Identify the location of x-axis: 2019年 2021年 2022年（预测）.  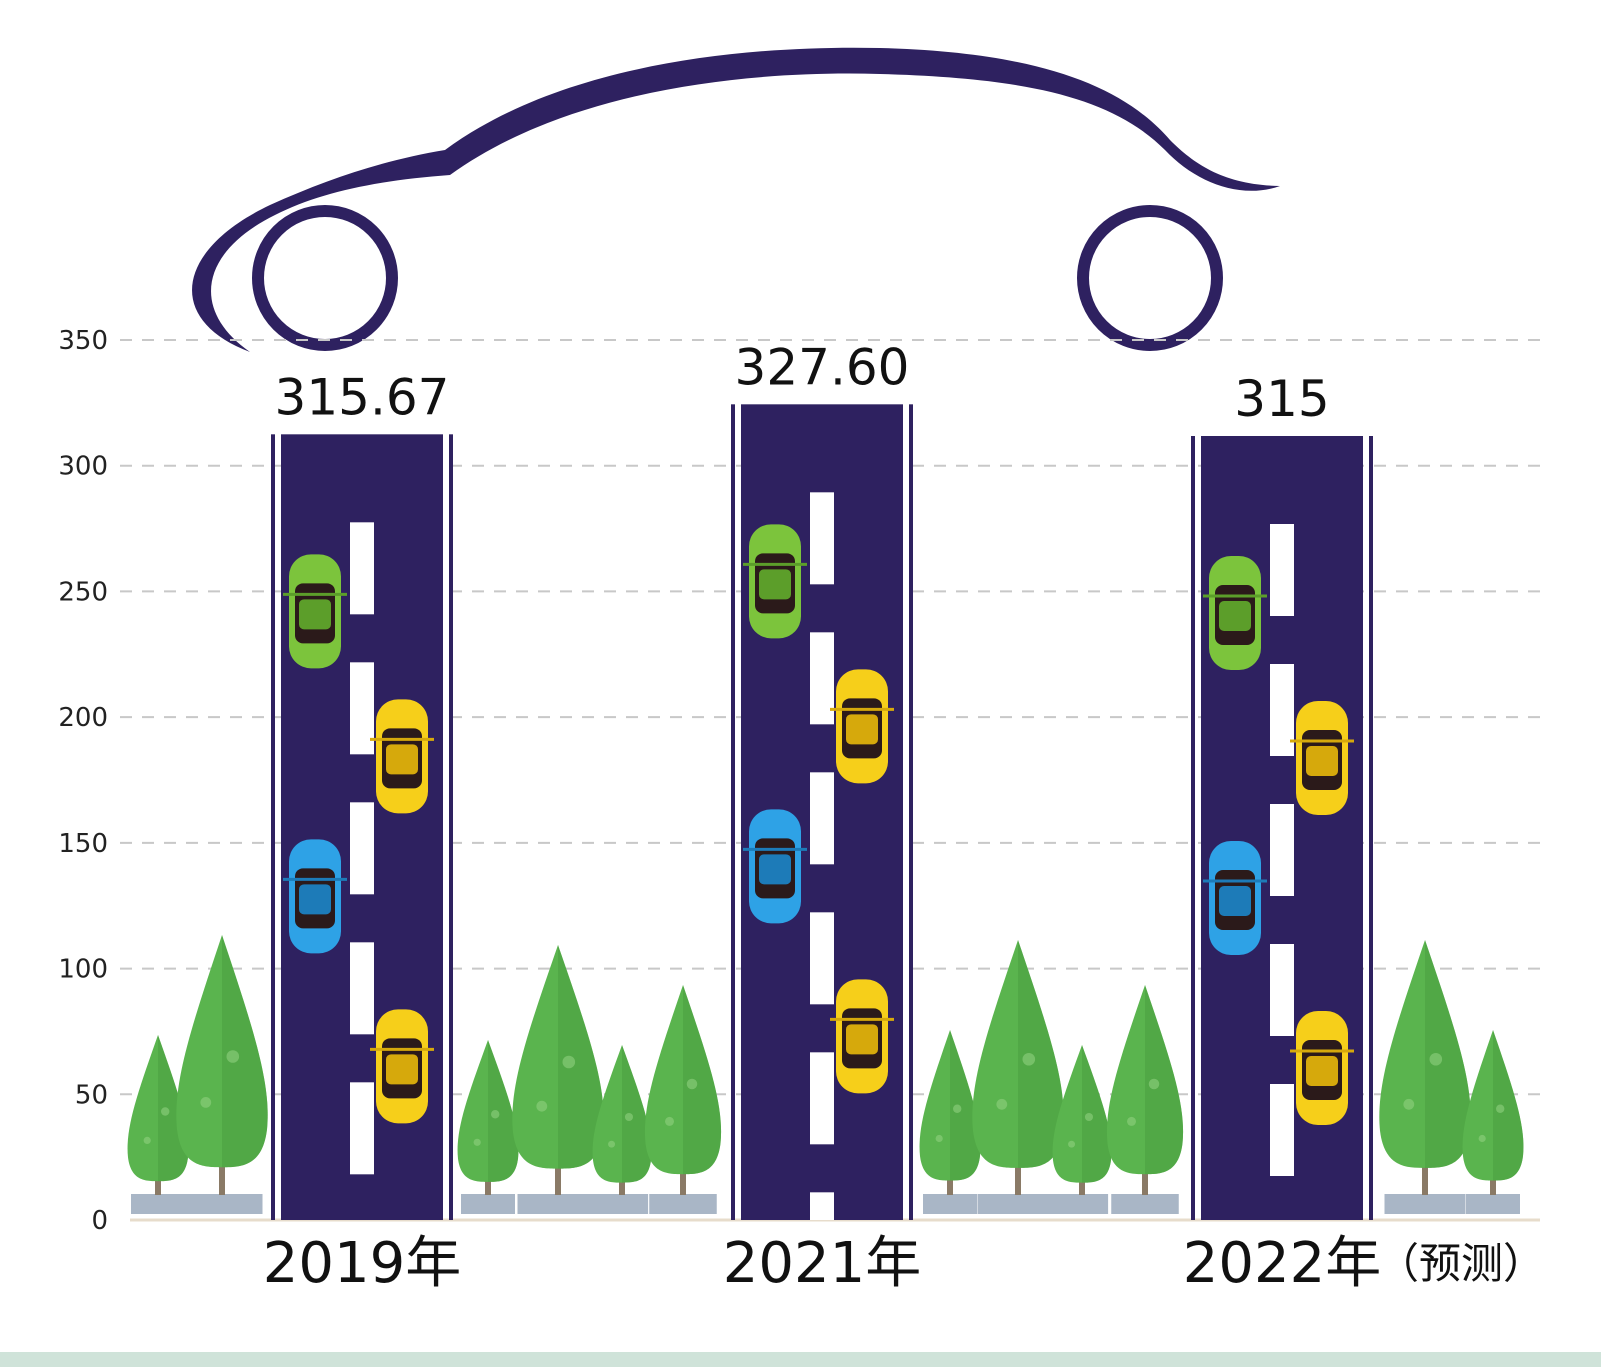
(904, 1263).